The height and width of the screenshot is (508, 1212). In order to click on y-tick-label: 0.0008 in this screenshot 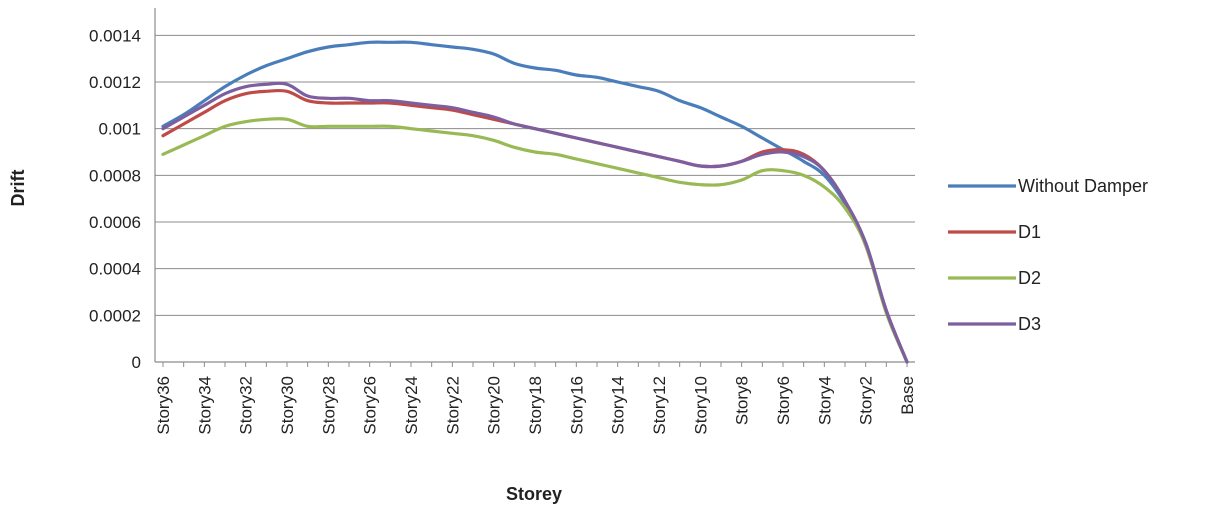, I will do `click(115, 175)`.